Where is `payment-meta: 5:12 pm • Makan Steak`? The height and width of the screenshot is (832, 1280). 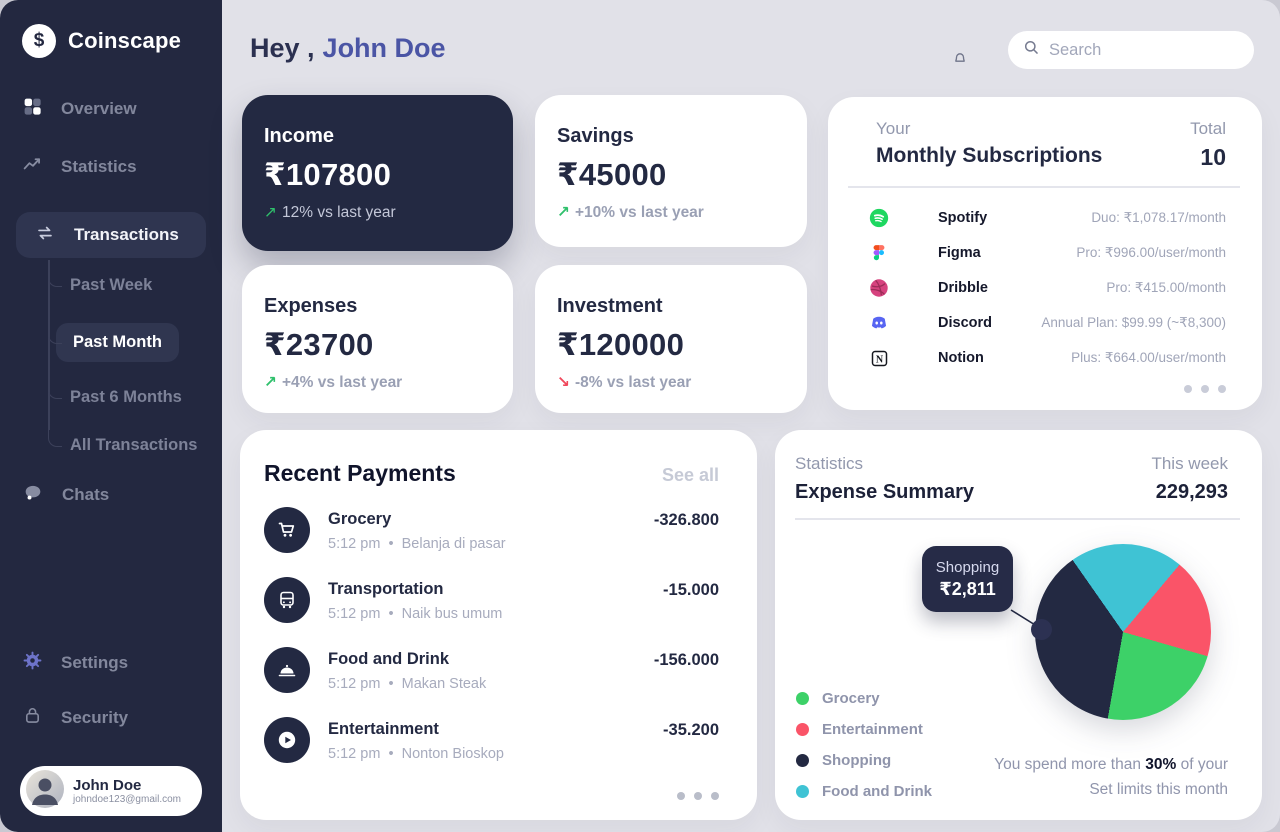 payment-meta: 5:12 pm • Makan Steak is located at coordinates (407, 684).